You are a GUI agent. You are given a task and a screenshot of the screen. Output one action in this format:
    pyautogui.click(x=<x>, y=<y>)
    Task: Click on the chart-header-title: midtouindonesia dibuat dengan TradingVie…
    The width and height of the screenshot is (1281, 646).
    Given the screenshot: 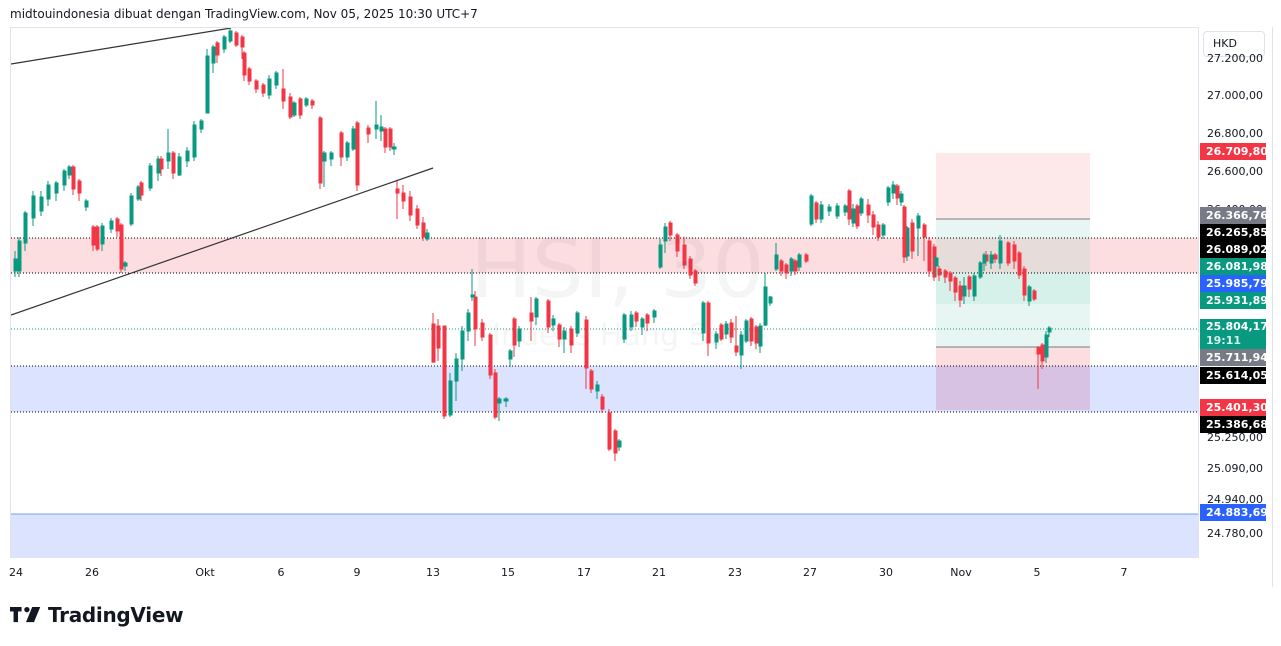 What is the action you would take?
    pyautogui.click(x=244, y=14)
    